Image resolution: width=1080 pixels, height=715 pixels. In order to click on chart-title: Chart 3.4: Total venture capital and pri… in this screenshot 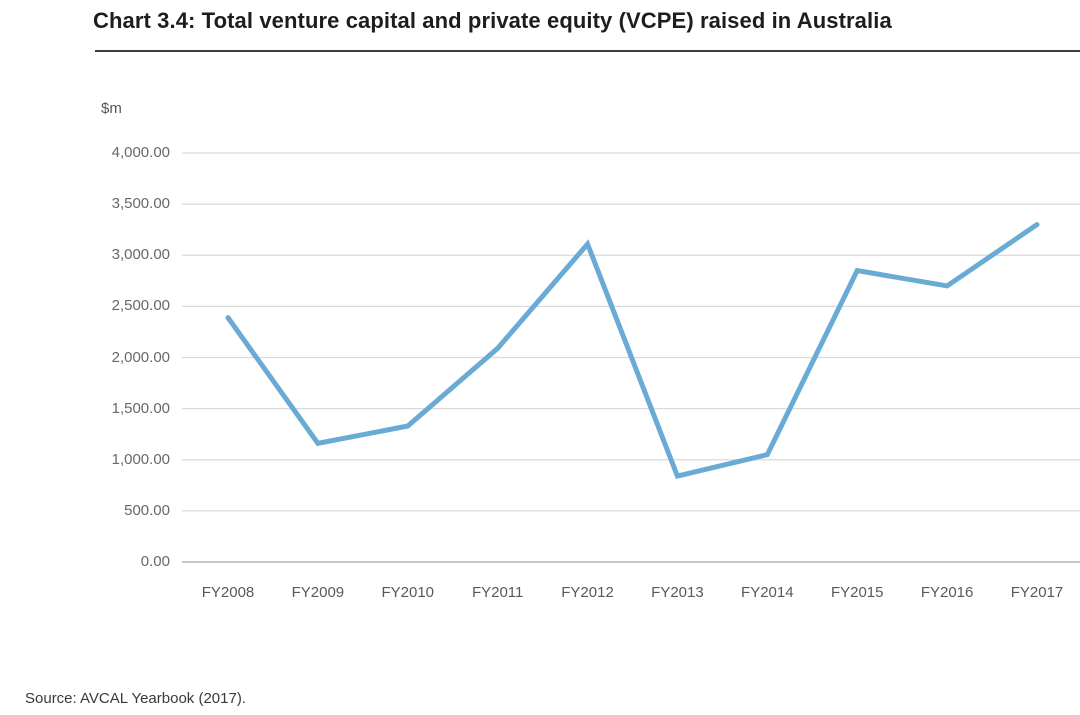, I will do `click(492, 20)`.